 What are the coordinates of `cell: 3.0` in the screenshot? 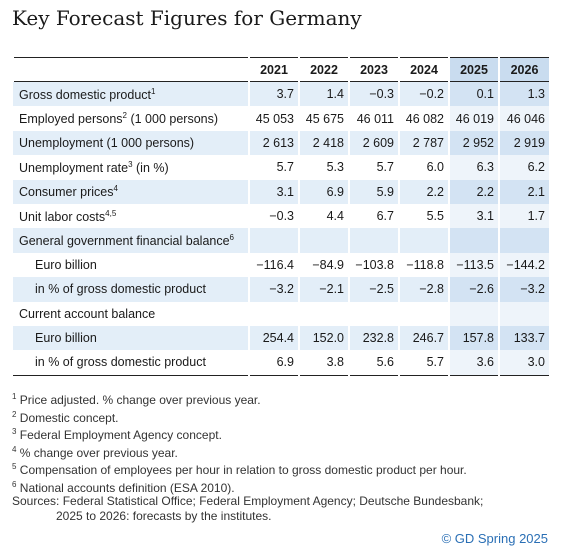 It's located at (523, 363).